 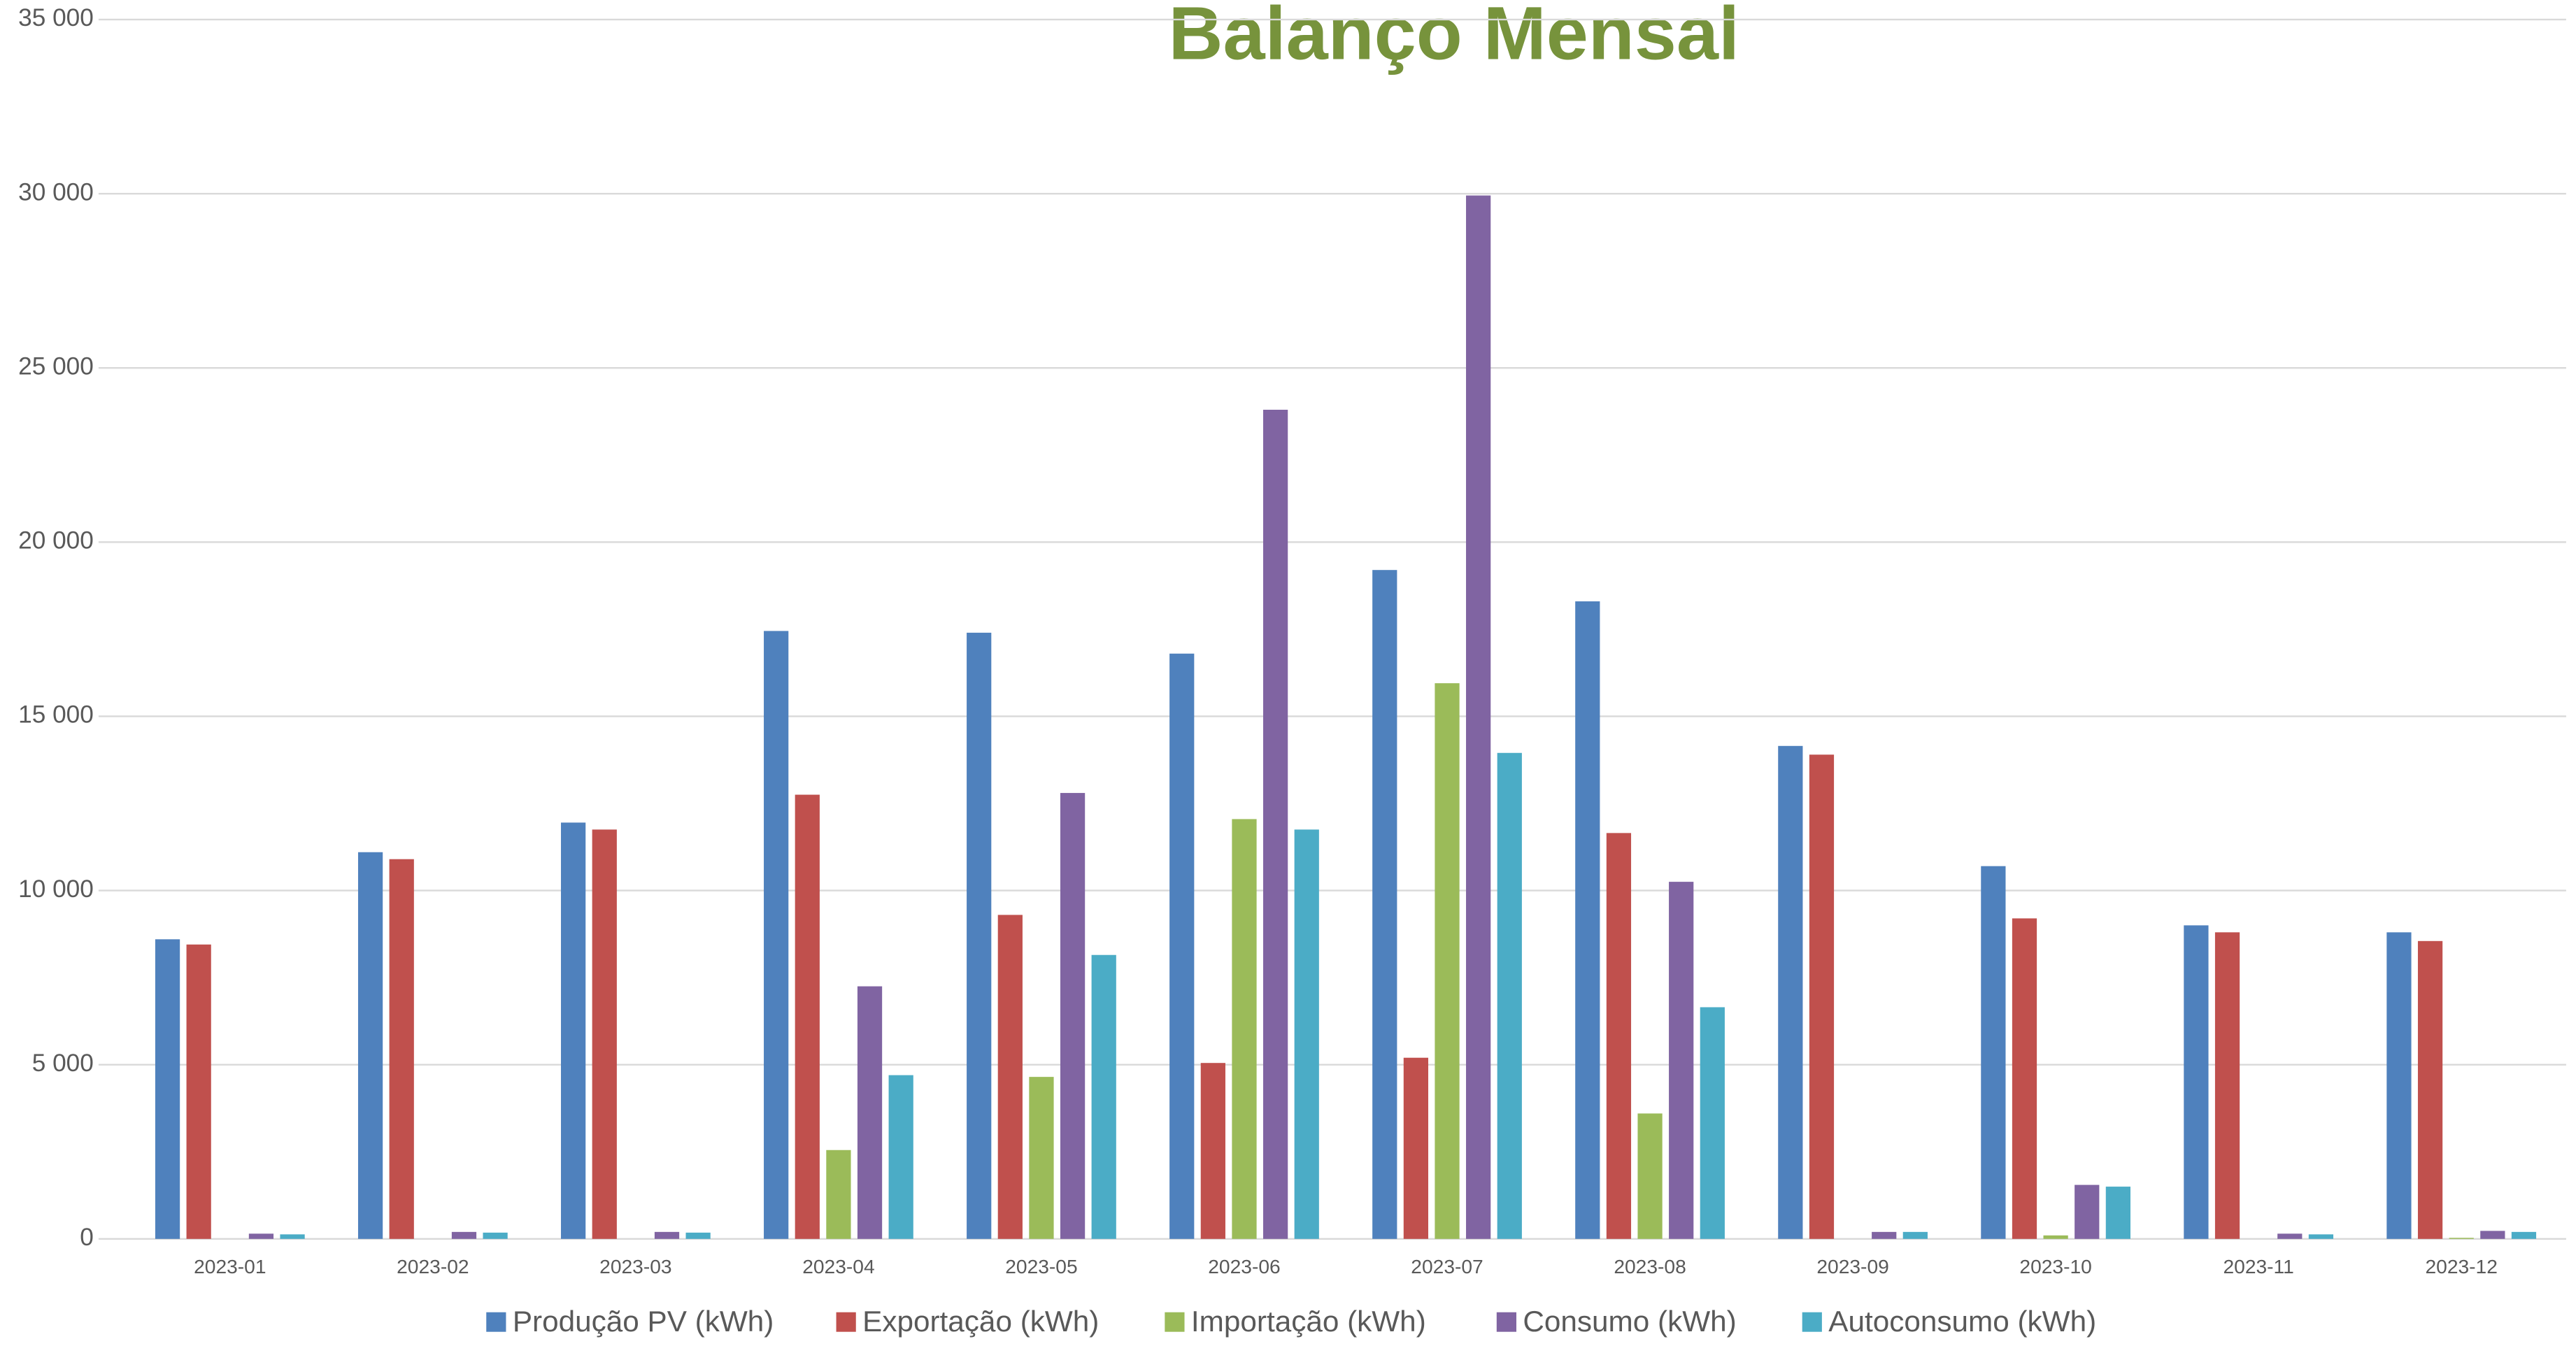 What do you see at coordinates (838, 1266) in the screenshot?
I see `x-tick-label: 2023-04` at bounding box center [838, 1266].